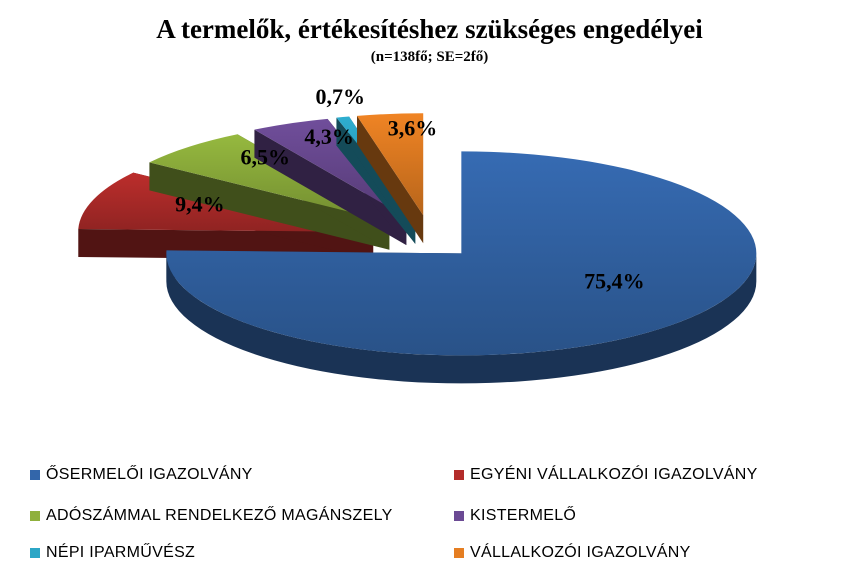 This screenshot has height=584, width=859. Describe the element at coordinates (413, 127) in the screenshot. I see `slice-label-5: 3,6%` at that location.